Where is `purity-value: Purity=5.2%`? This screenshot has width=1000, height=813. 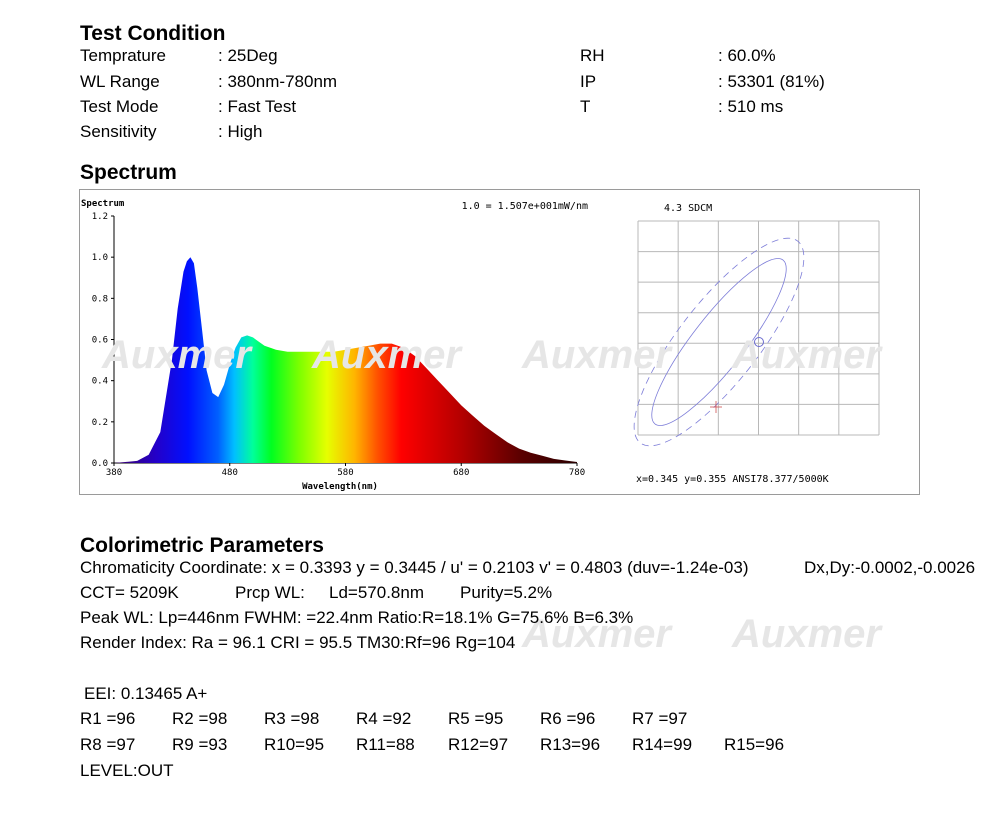 purity-value: Purity=5.2% is located at coordinates (506, 592).